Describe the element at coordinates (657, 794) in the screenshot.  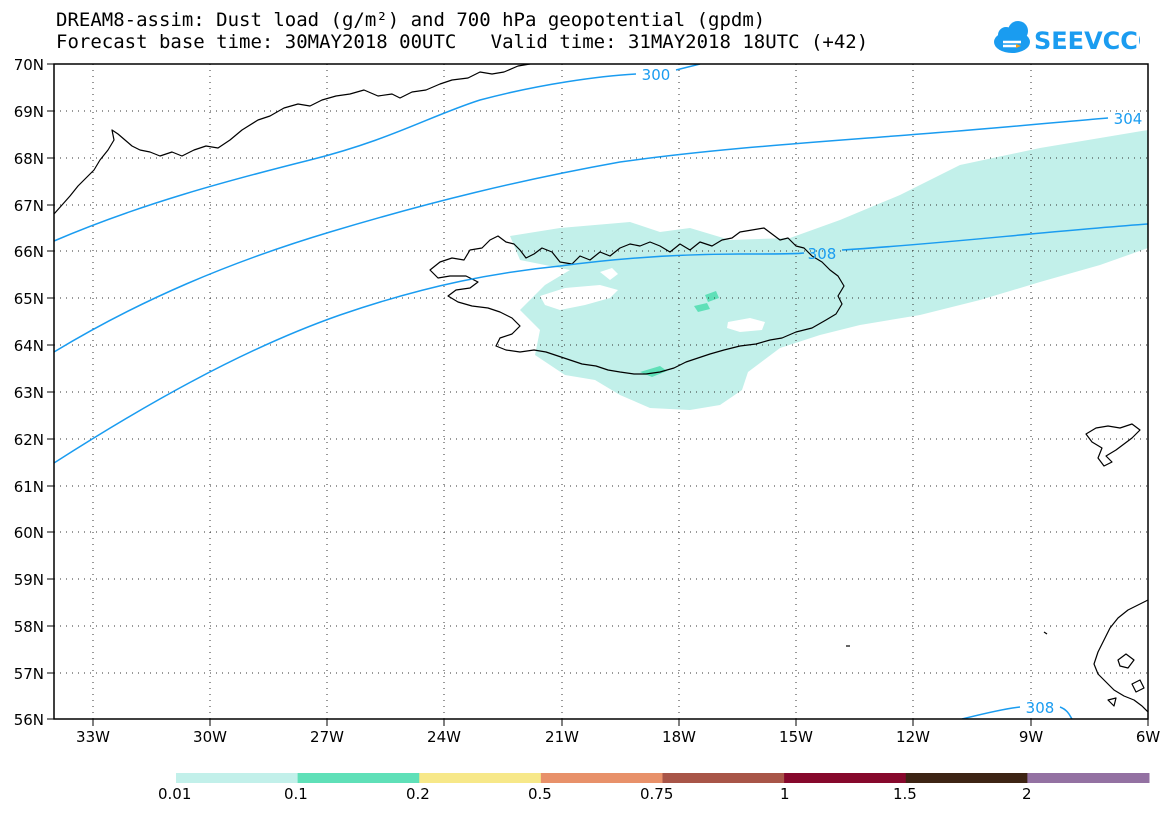
I see `colorbar-label: 0.75` at that location.